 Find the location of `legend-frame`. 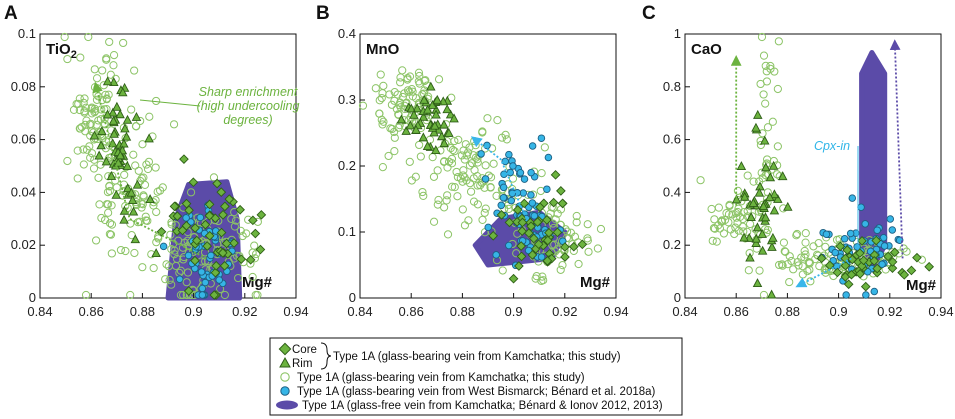

legend-frame is located at coordinates (476, 376).